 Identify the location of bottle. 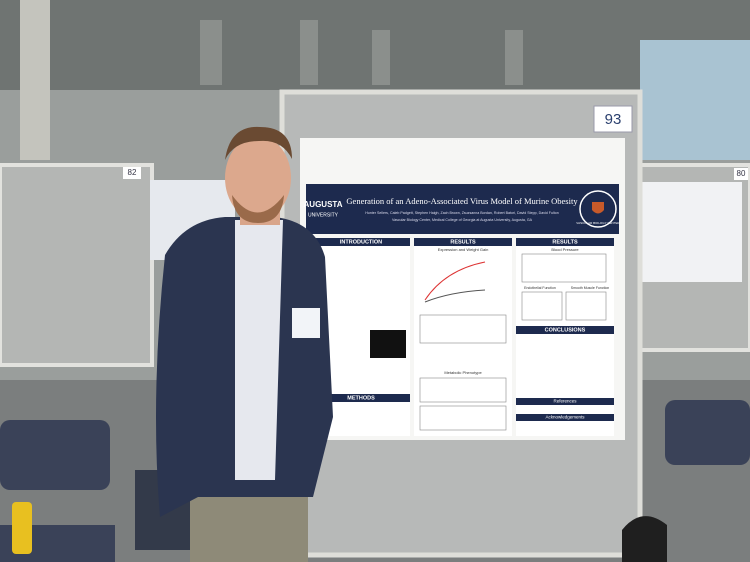
(22, 528).